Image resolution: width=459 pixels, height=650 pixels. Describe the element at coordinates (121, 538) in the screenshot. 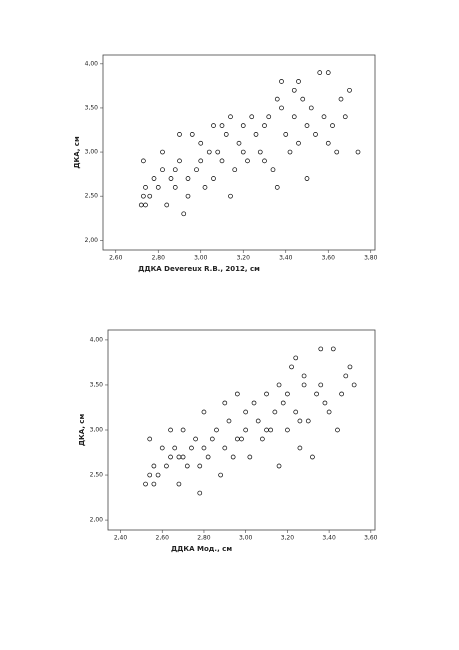

I see `x-tick-label: 2,40` at that location.